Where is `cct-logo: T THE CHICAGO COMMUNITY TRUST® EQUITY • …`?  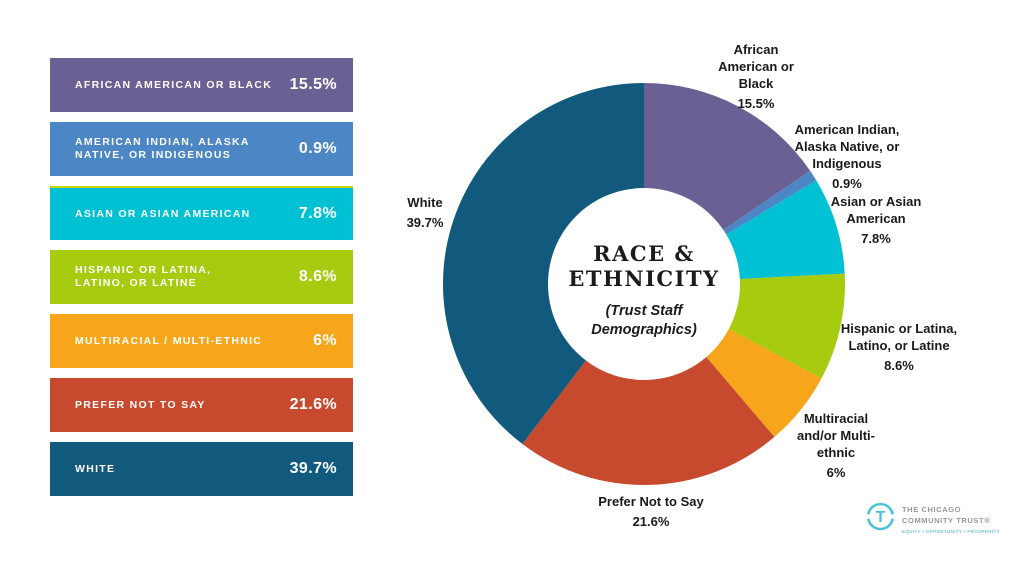 cct-logo: T THE CHICAGO COMMUNITY TRUST® EQUITY • … is located at coordinates (933, 518).